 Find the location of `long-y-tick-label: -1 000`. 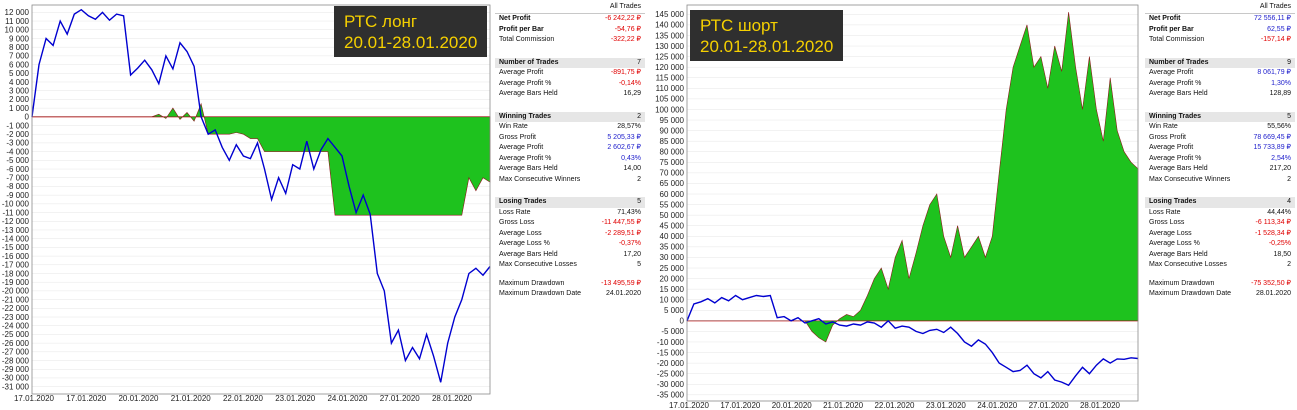

long-y-tick-label: -1 000 is located at coordinates (17, 125).